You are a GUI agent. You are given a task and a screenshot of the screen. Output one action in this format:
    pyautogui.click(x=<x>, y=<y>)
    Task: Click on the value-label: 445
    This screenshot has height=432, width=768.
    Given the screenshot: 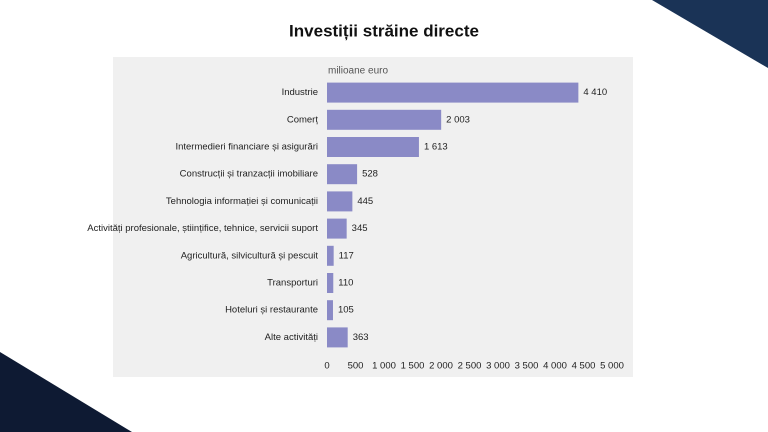 What is the action you would take?
    pyautogui.click(x=365, y=201)
    